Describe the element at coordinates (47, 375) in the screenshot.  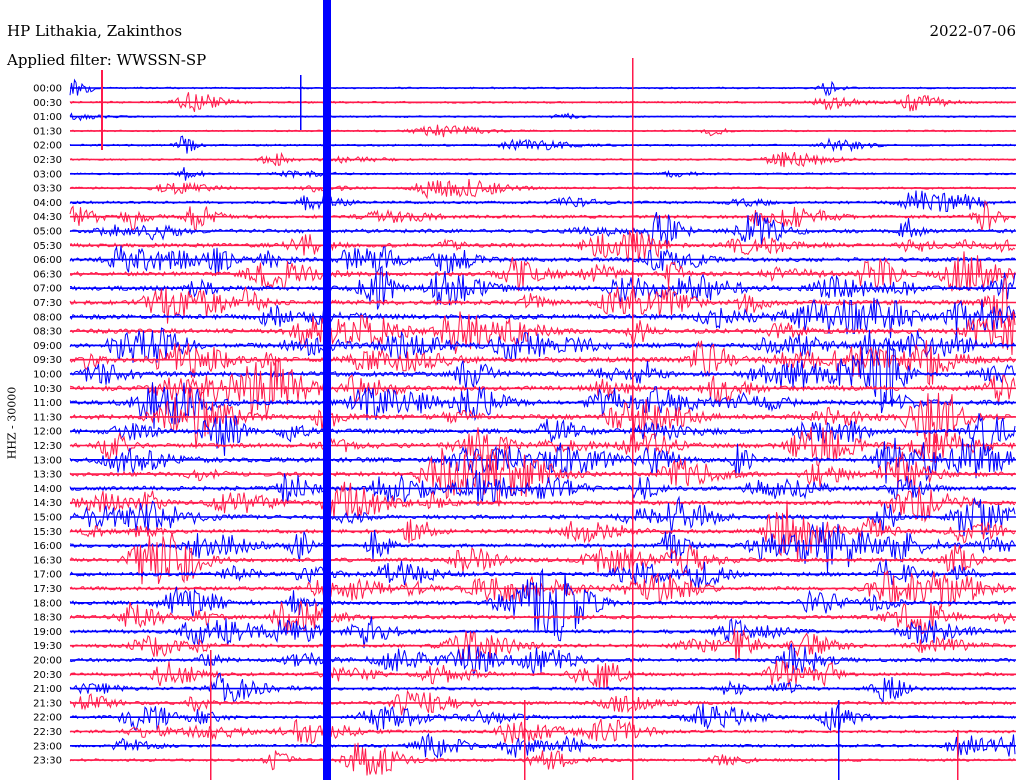
I see `time-tick-label: 10:00` at that location.